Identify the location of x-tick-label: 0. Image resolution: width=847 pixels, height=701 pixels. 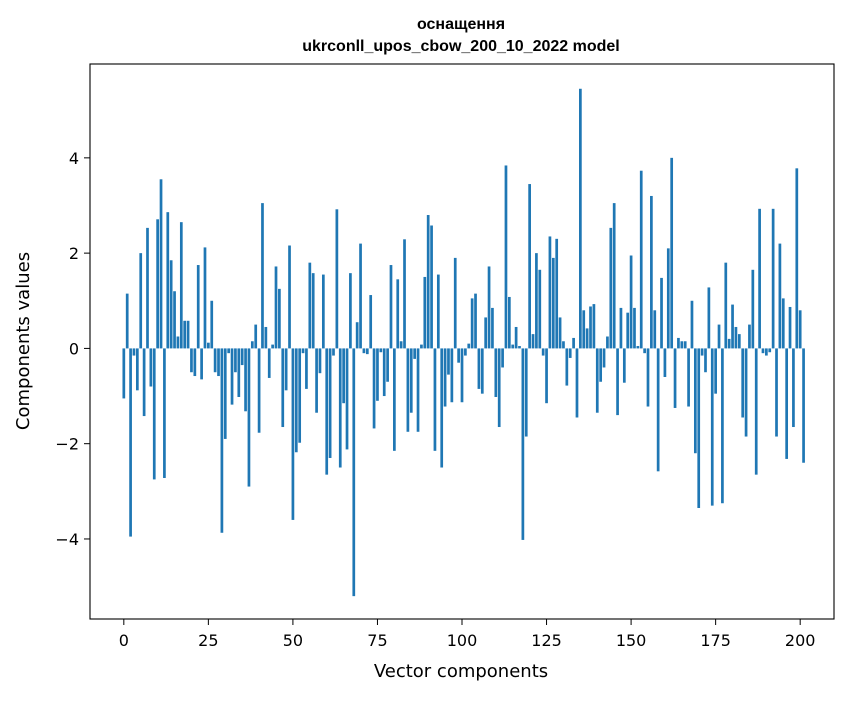
(124, 640).